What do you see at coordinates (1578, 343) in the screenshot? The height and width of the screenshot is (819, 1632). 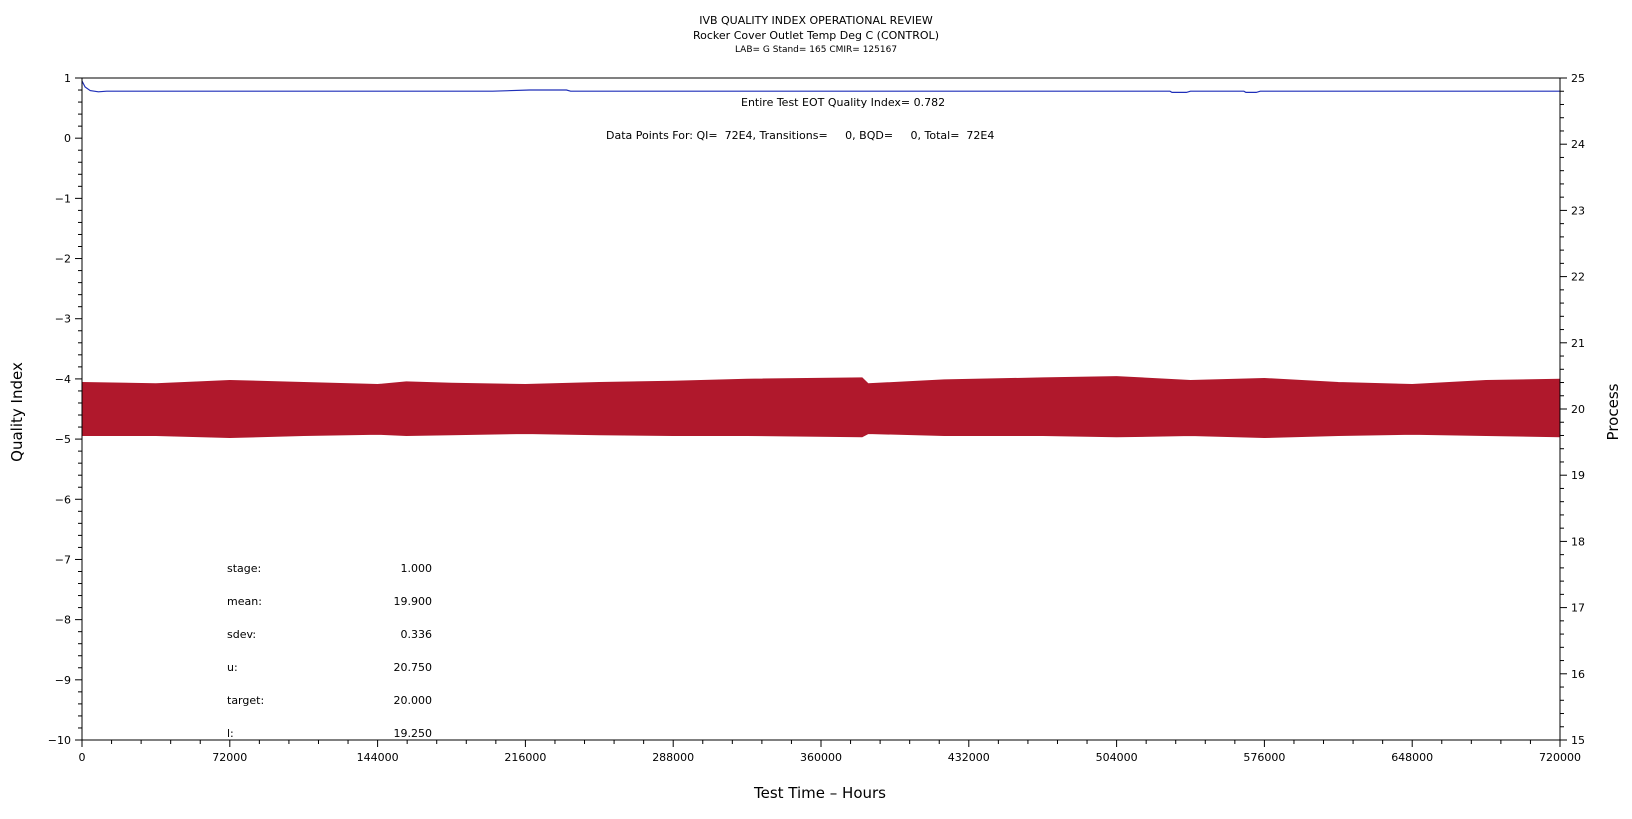 I see `y-right-tick-label: 21` at bounding box center [1578, 343].